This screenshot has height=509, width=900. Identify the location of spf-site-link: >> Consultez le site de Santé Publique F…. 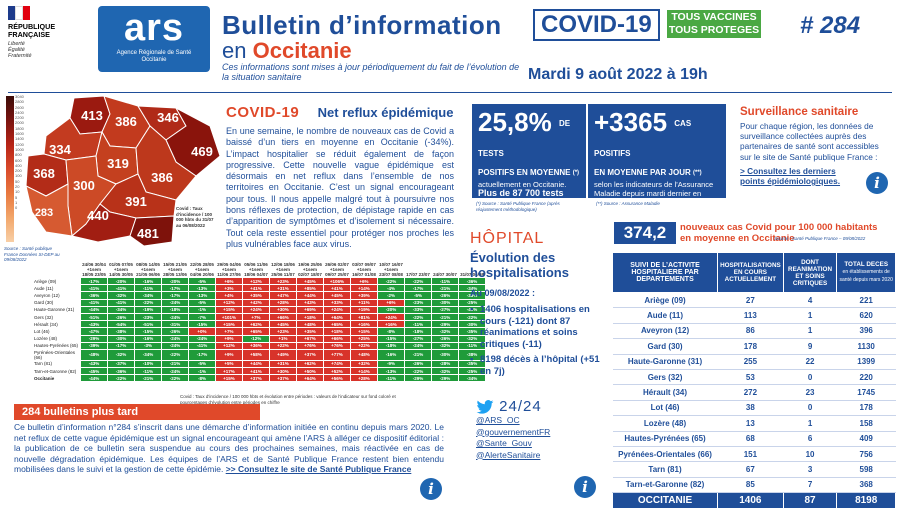
(318, 469).